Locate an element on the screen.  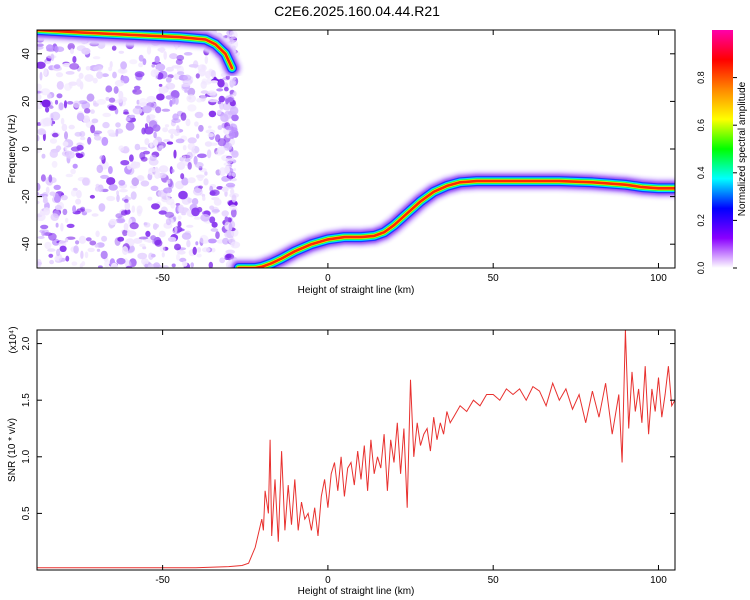
colorbar-tick-label: 0.4 is located at coordinates (701, 173).